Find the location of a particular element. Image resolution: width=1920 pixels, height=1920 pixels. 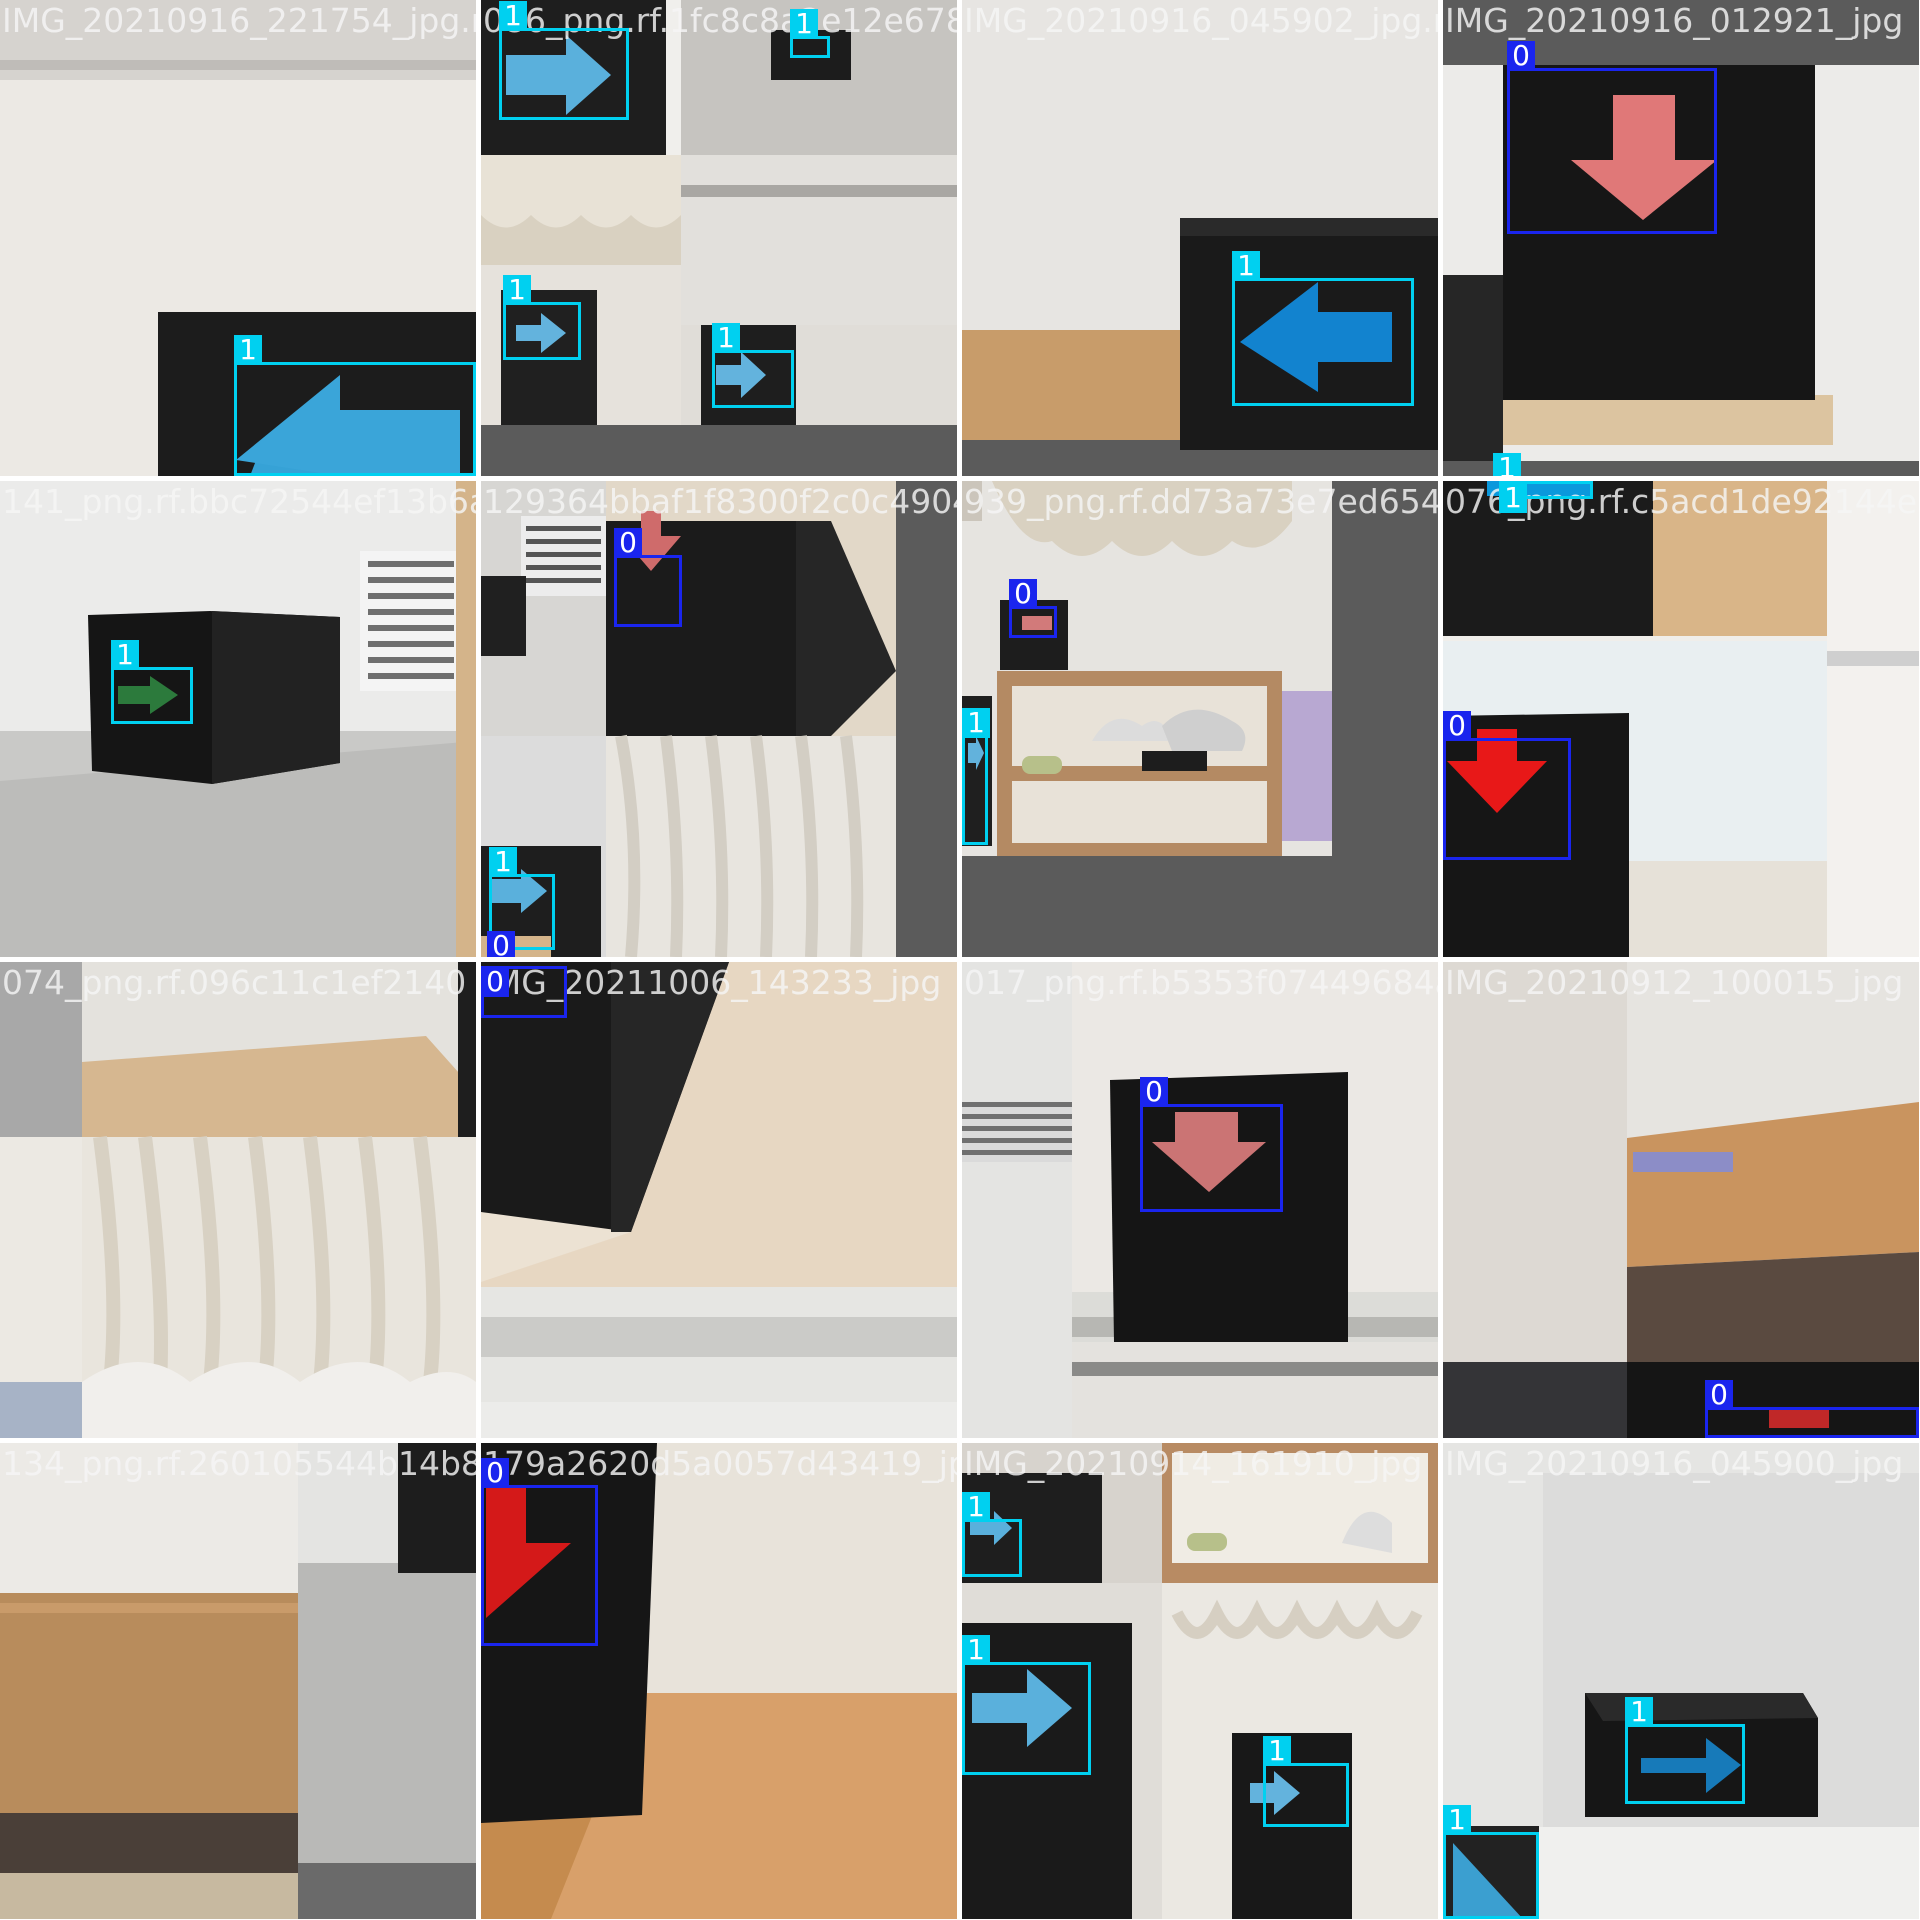

mosaic-tile: 141_png.rf.bbc72544ef13b6a293 1 is located at coordinates (238, 719).